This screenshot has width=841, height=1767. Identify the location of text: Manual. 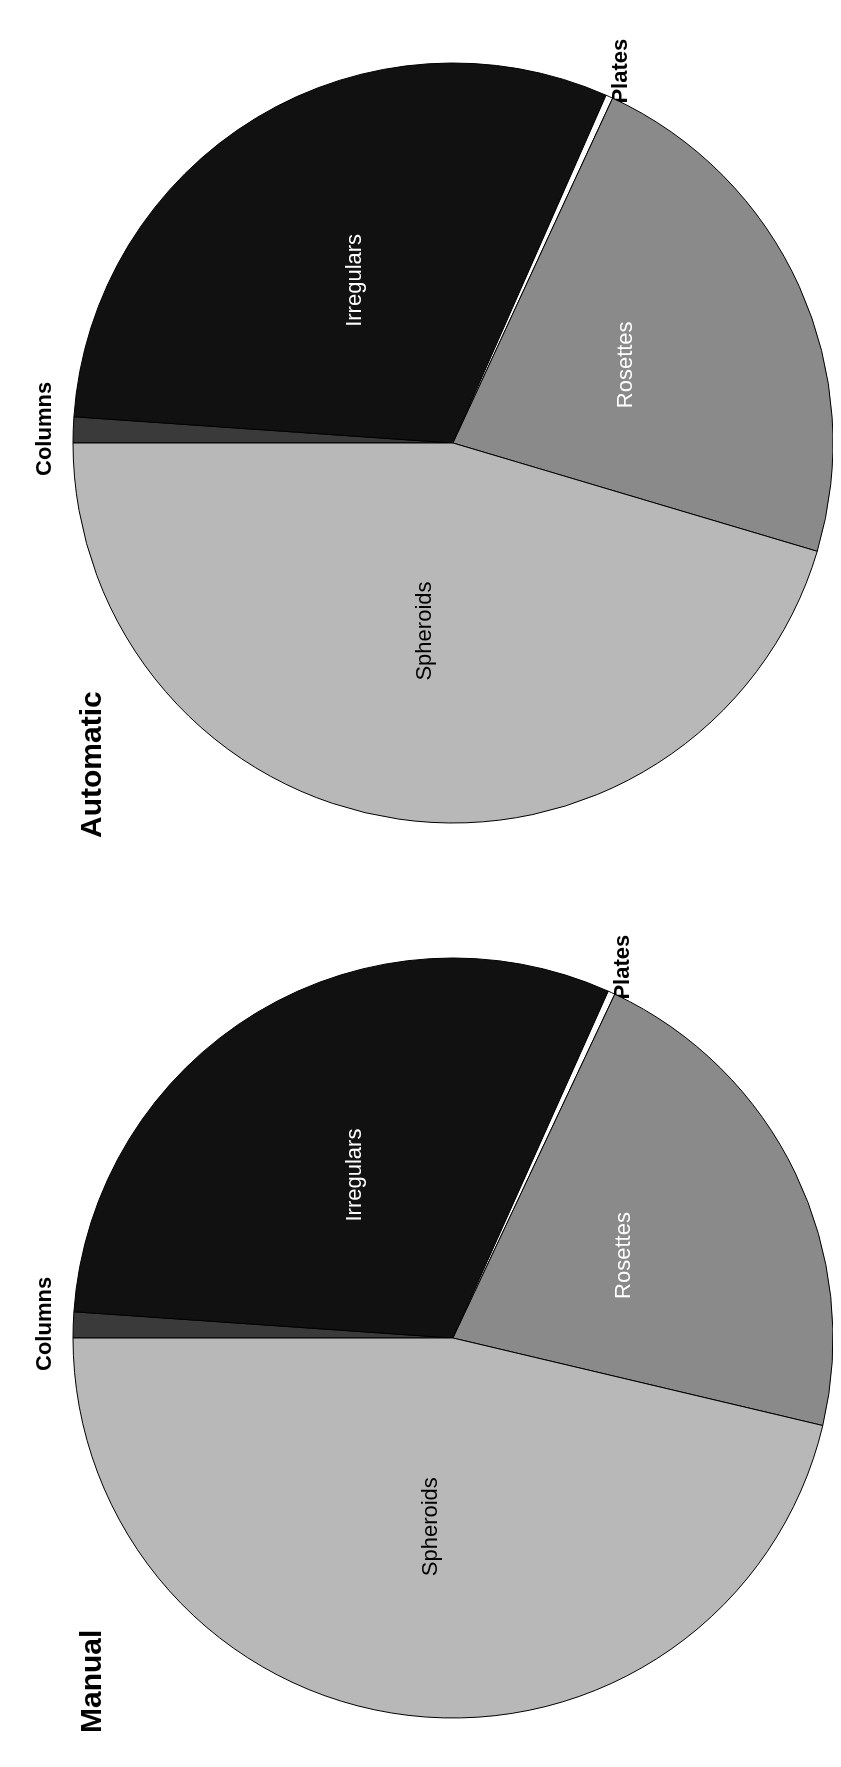
(90, 1681).